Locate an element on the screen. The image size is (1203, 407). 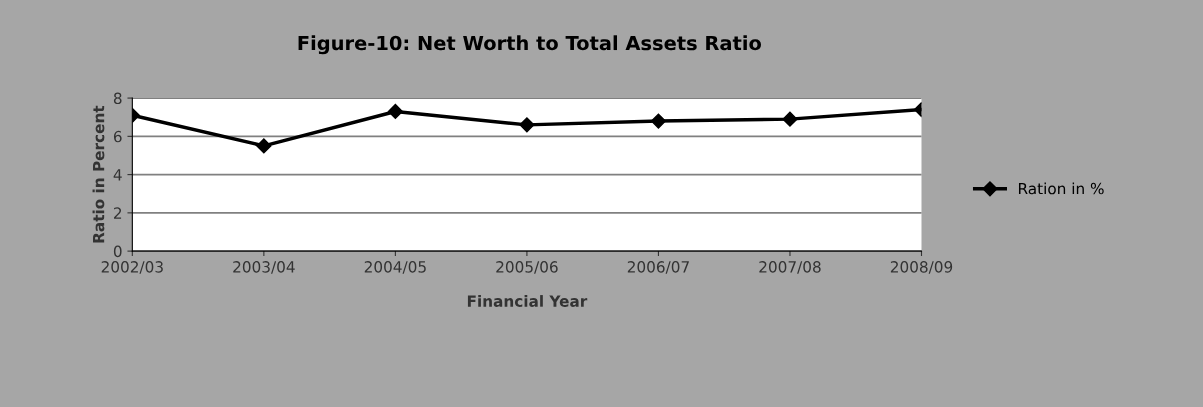
x-tick-label: 2007/08 is located at coordinates (790, 267).